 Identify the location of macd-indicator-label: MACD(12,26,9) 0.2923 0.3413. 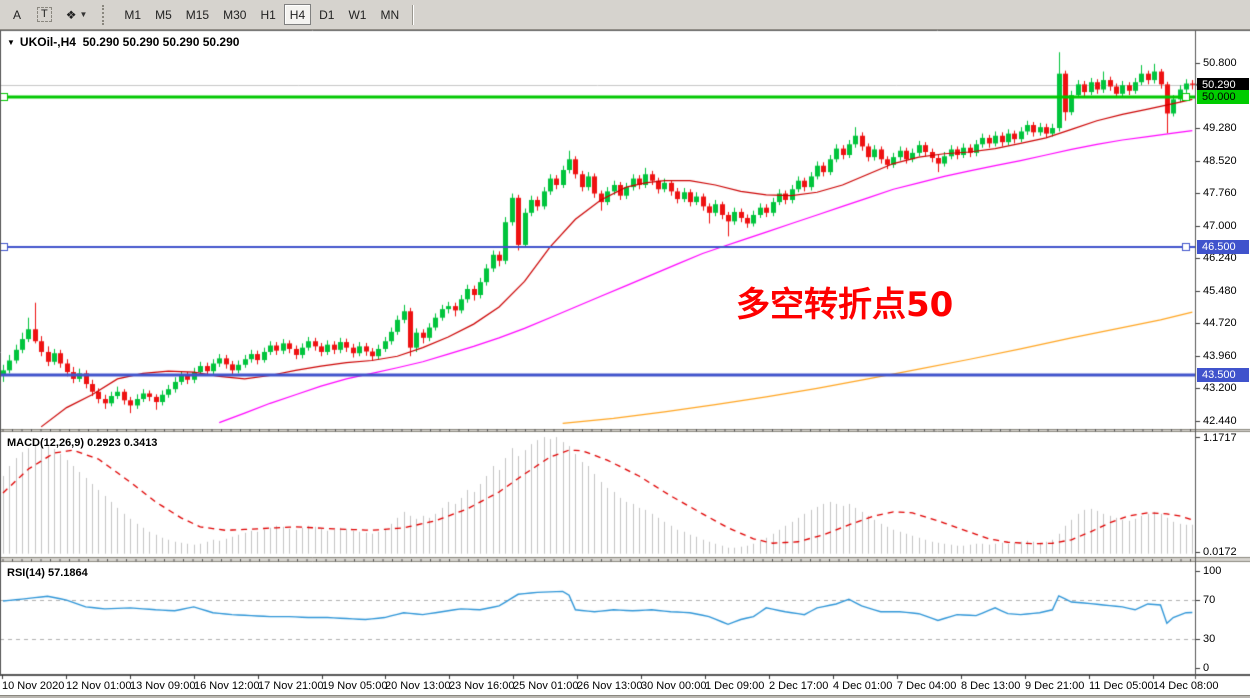
(82, 443).